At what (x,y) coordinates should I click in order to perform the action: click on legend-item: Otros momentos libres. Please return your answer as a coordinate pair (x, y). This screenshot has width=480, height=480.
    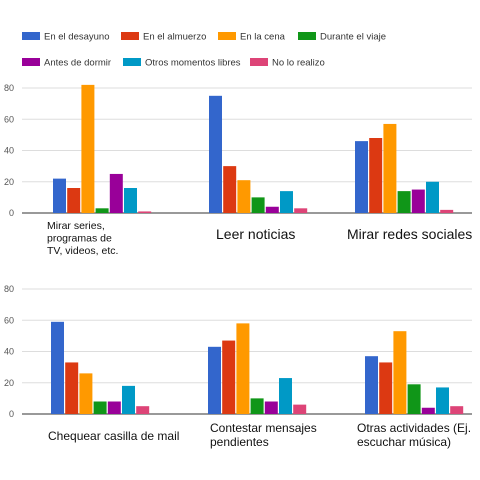
    Looking at the image, I should click on (182, 63).